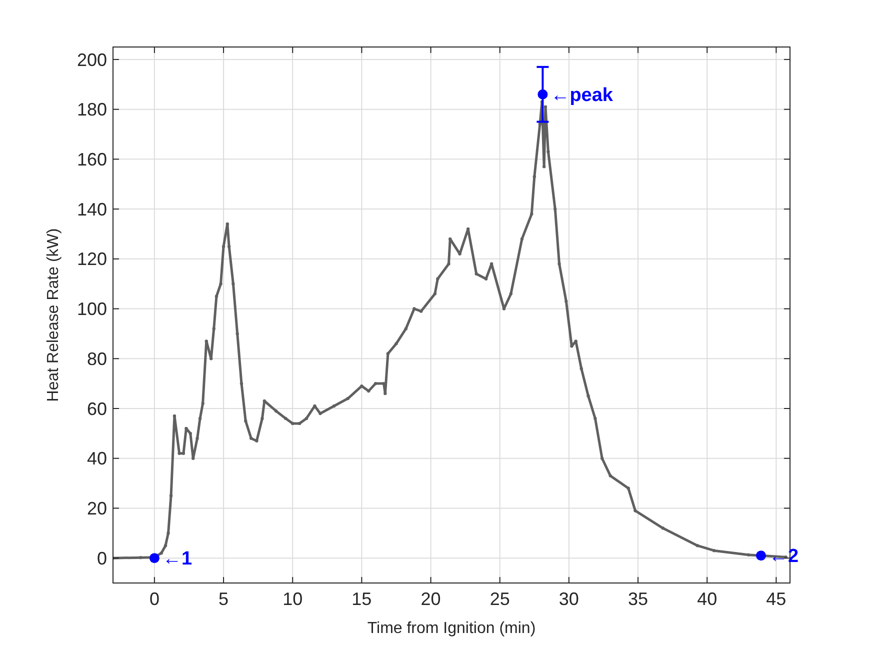 Image resolution: width=875 pixels, height=656 pixels. Describe the element at coordinates (91, 309) in the screenshot. I see `y-tick-label: 100` at that location.